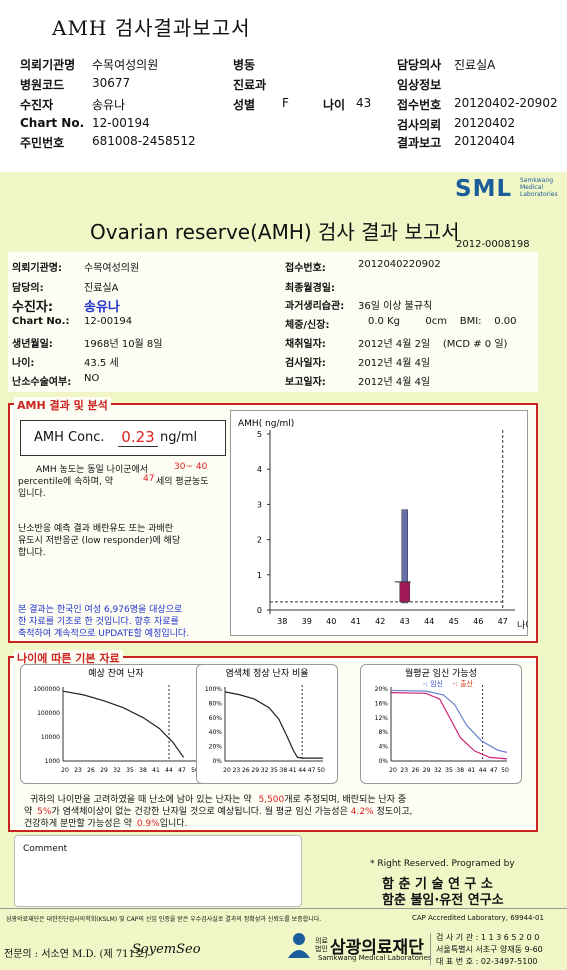 The image size is (567, 970). I want to click on birth-curve, so click(449, 726).